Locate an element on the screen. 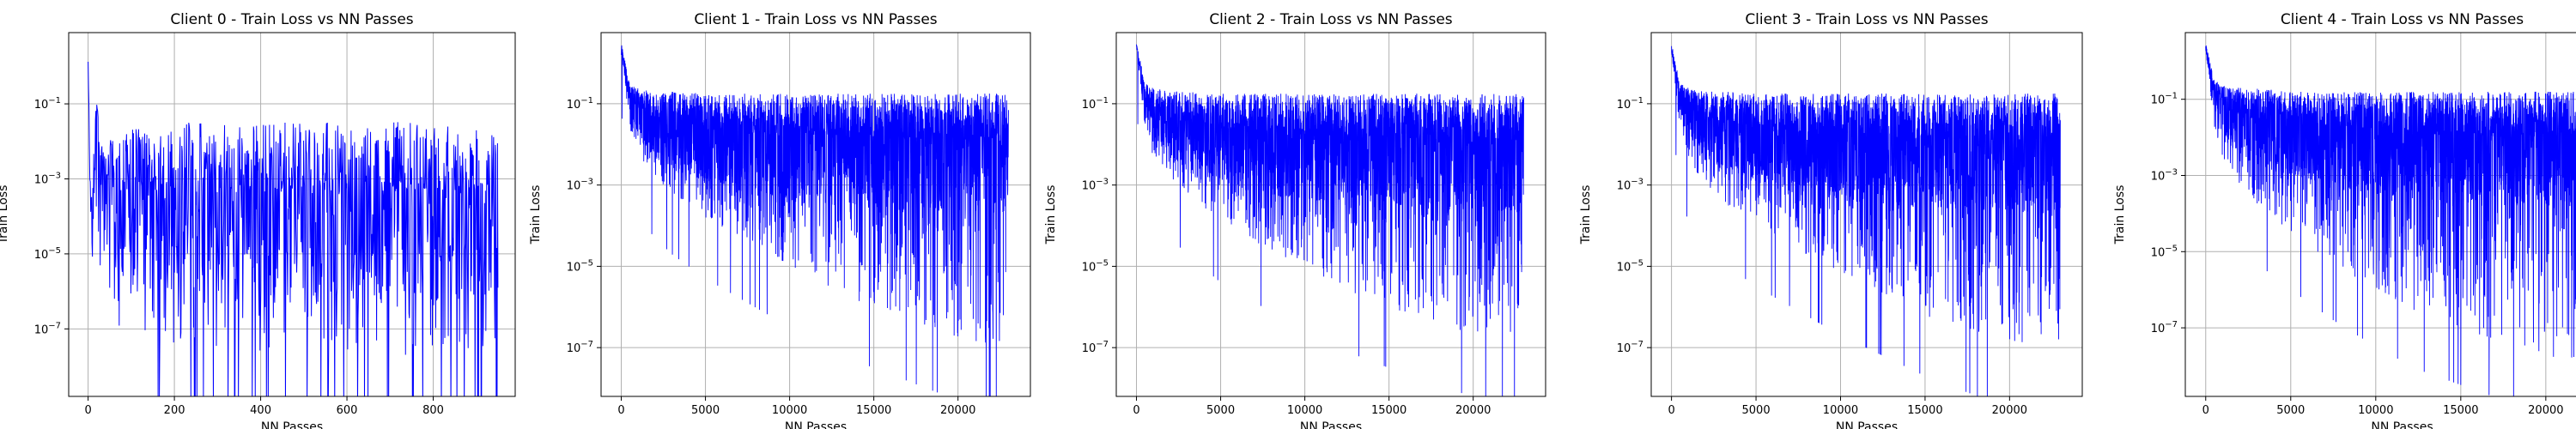 The height and width of the screenshot is (429, 2576). chart-title: Client 3 - Train Loss vs NN Passes is located at coordinates (1866, 19).